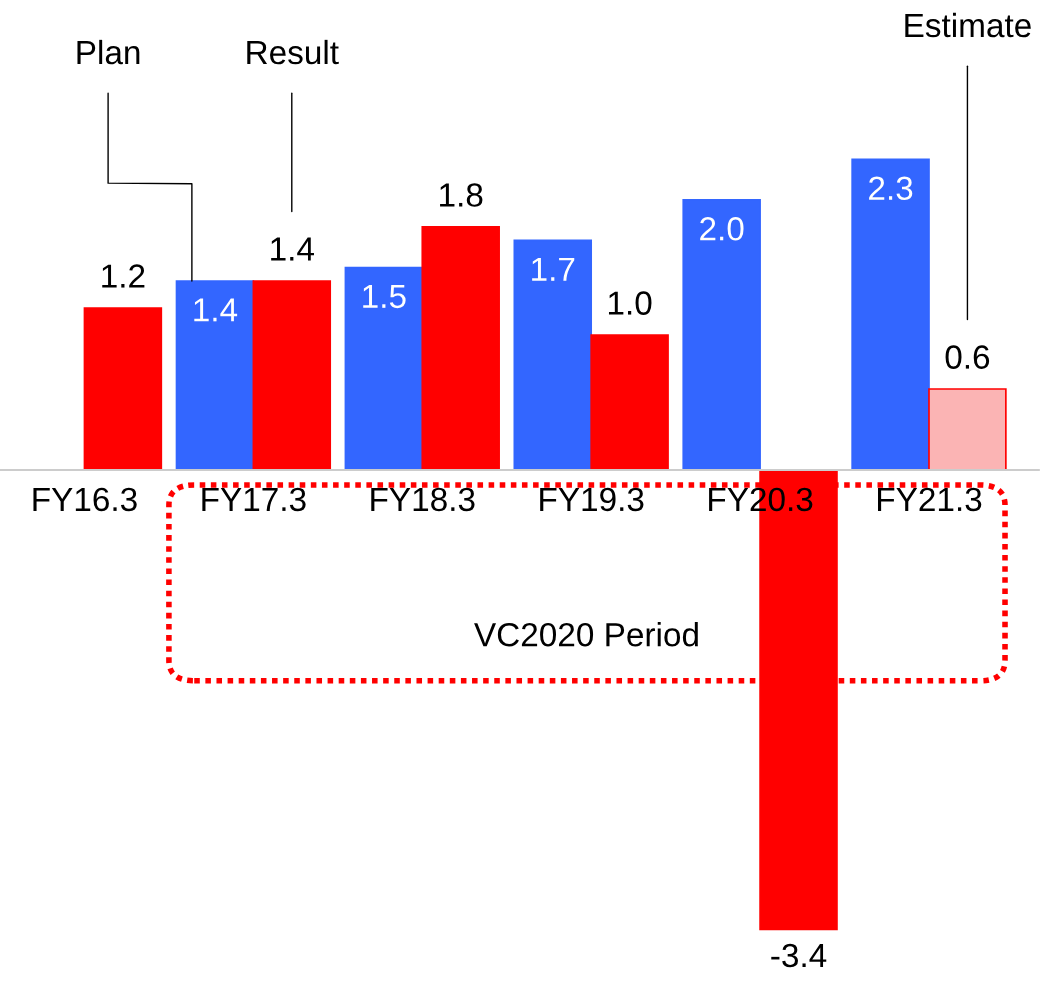 The image size is (1054, 1005). Describe the element at coordinates (384, 296) in the screenshot. I see `data-label: 1.5` at that location.